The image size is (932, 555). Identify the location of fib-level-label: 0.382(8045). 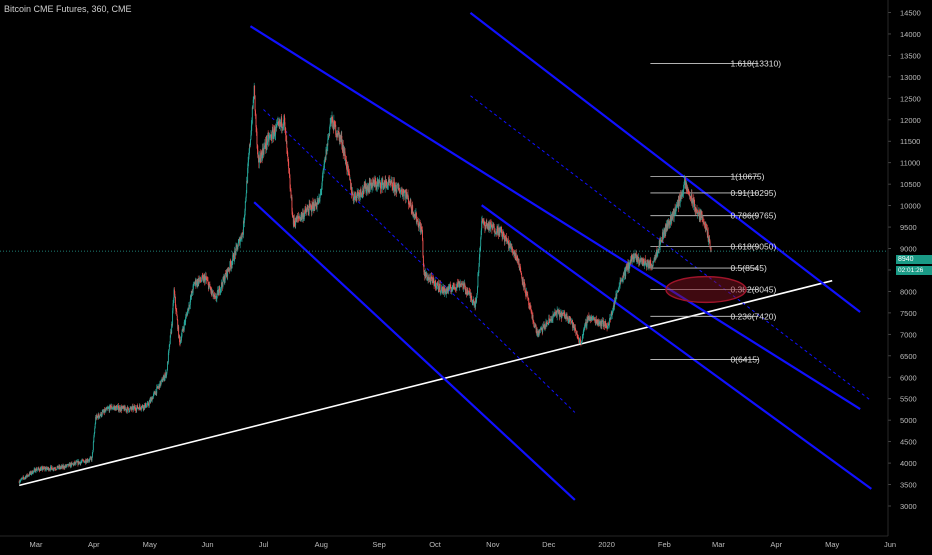
(753, 290).